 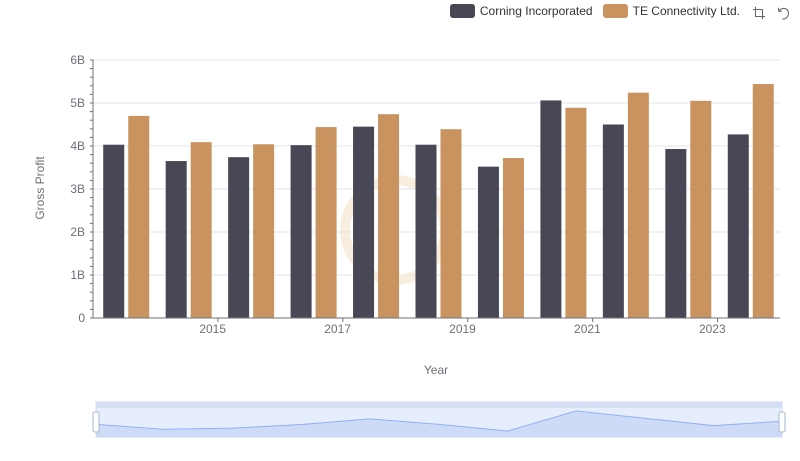 I want to click on bar-corning-2018, so click(x=364, y=222).